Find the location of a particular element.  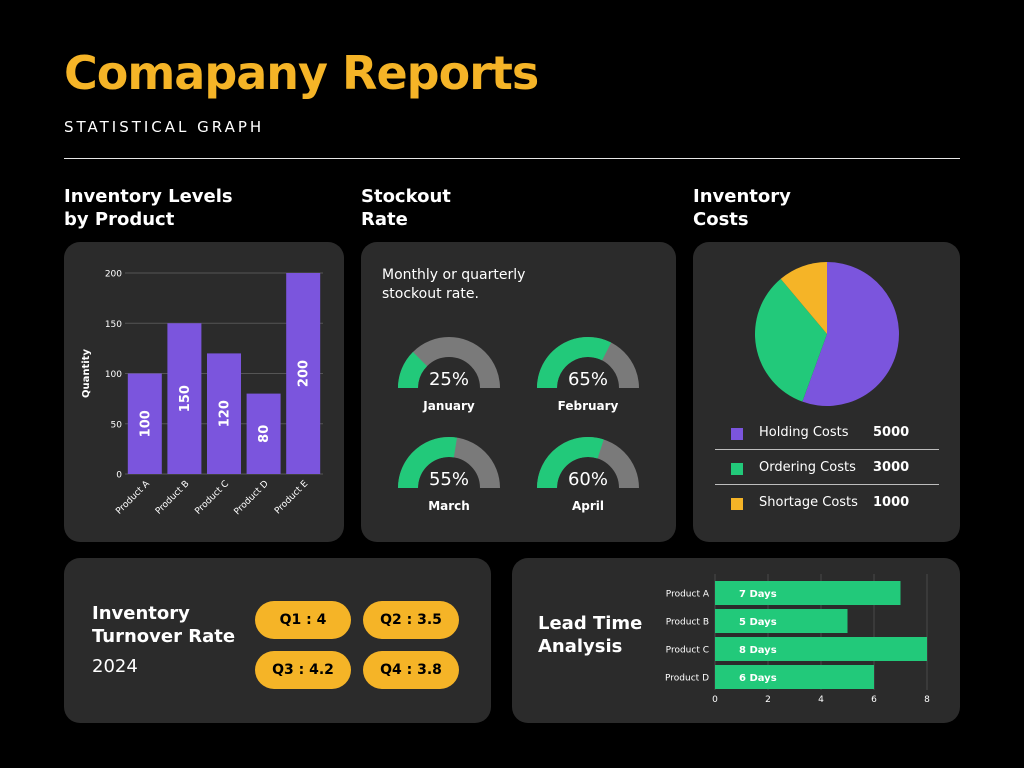

inventory-costs-pie is located at coordinates (827, 334).